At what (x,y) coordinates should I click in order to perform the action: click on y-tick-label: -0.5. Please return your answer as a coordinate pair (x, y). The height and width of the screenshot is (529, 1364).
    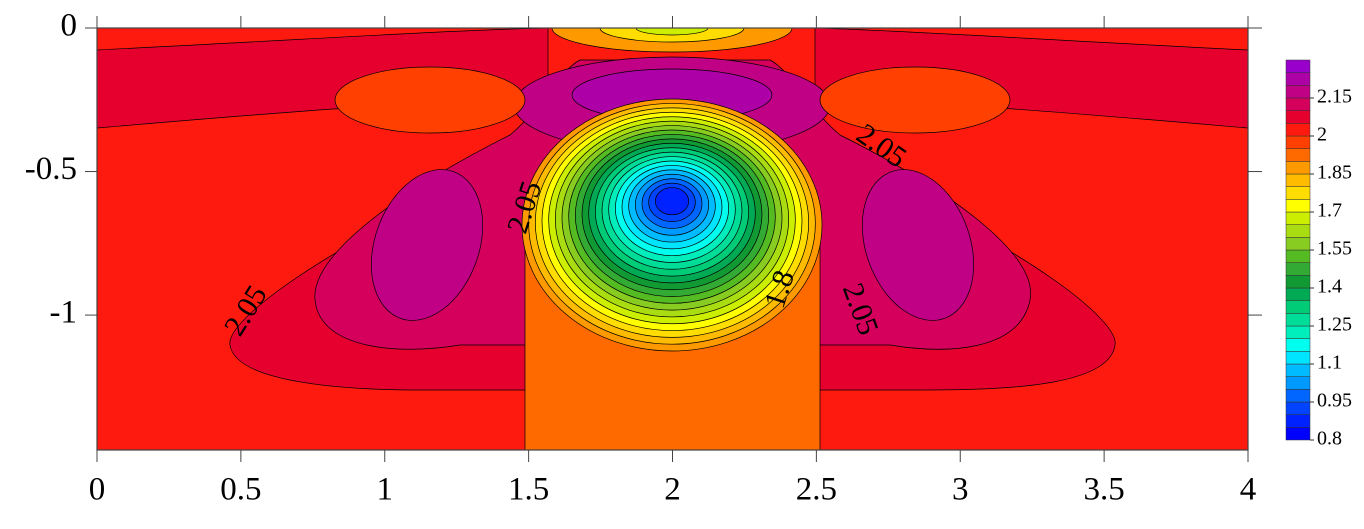
    Looking at the image, I should click on (51, 169).